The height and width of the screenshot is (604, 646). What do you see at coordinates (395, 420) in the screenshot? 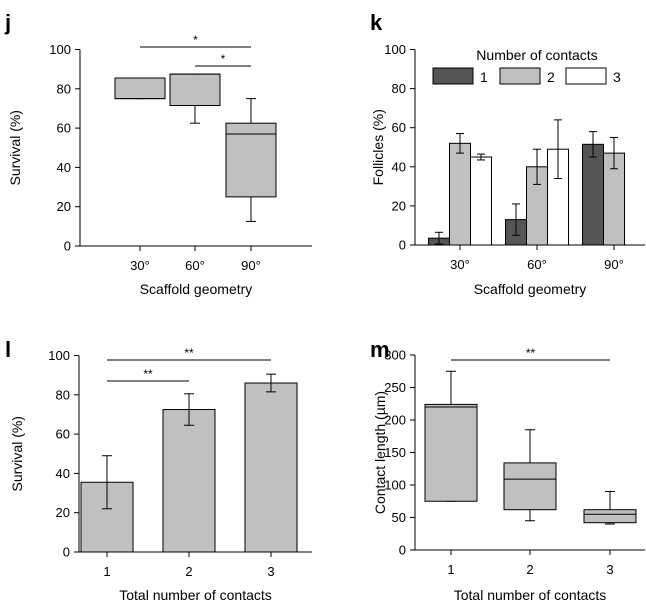
I see `y-tick-label: 200` at bounding box center [395, 420].